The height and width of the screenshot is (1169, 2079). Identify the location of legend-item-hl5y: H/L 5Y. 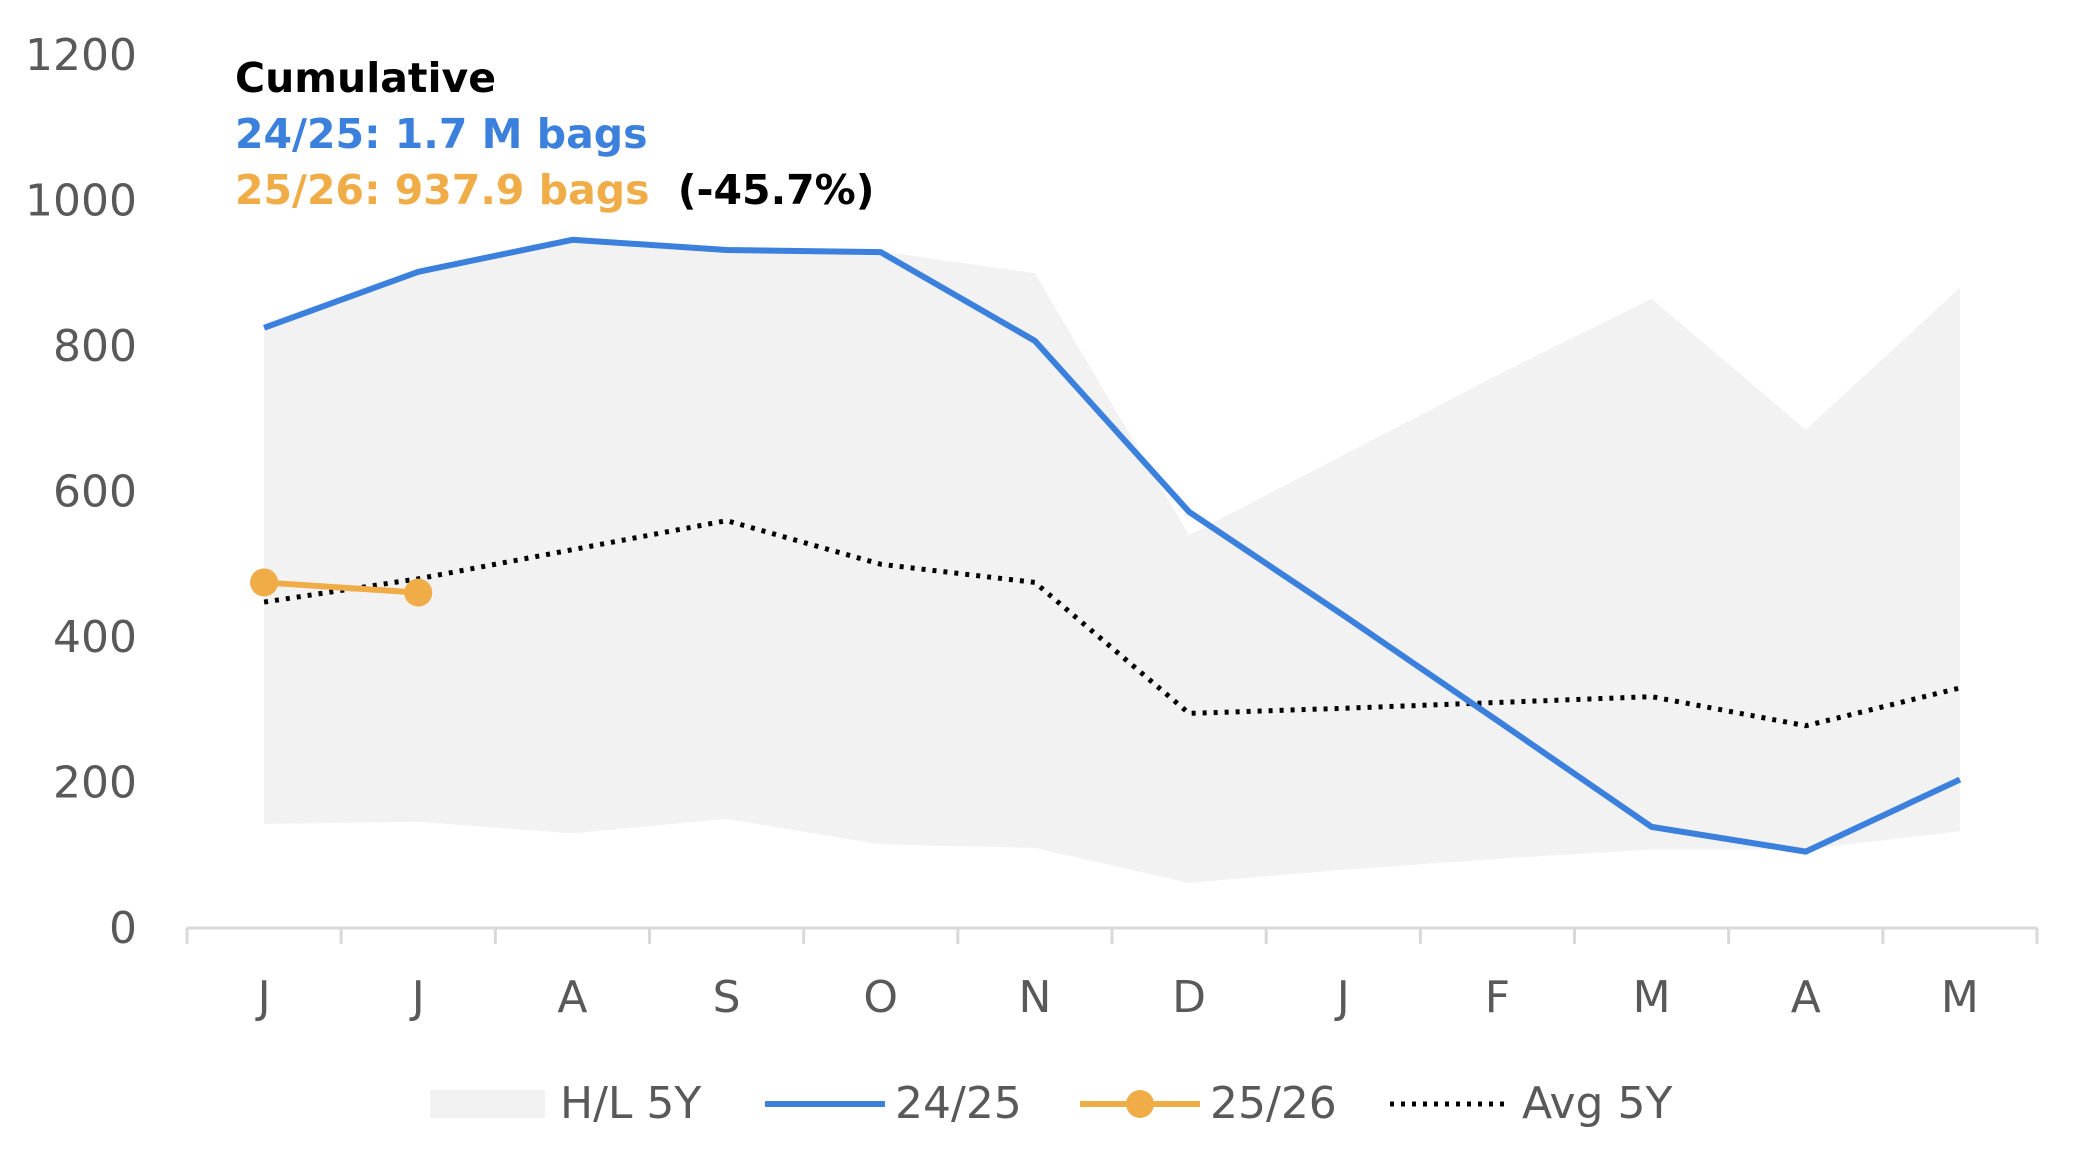
(565, 1103).